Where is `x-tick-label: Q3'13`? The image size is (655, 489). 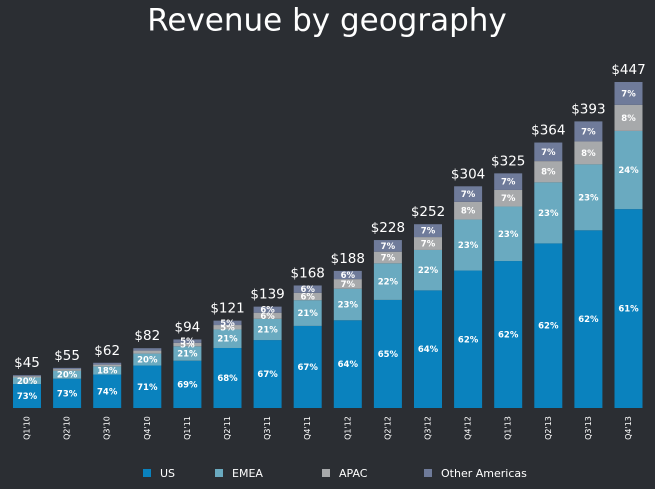 x-tick-label: Q3'13 is located at coordinates (588, 428).